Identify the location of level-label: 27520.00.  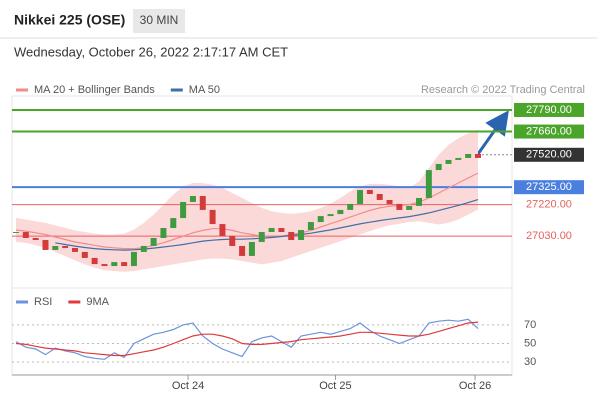
(549, 155).